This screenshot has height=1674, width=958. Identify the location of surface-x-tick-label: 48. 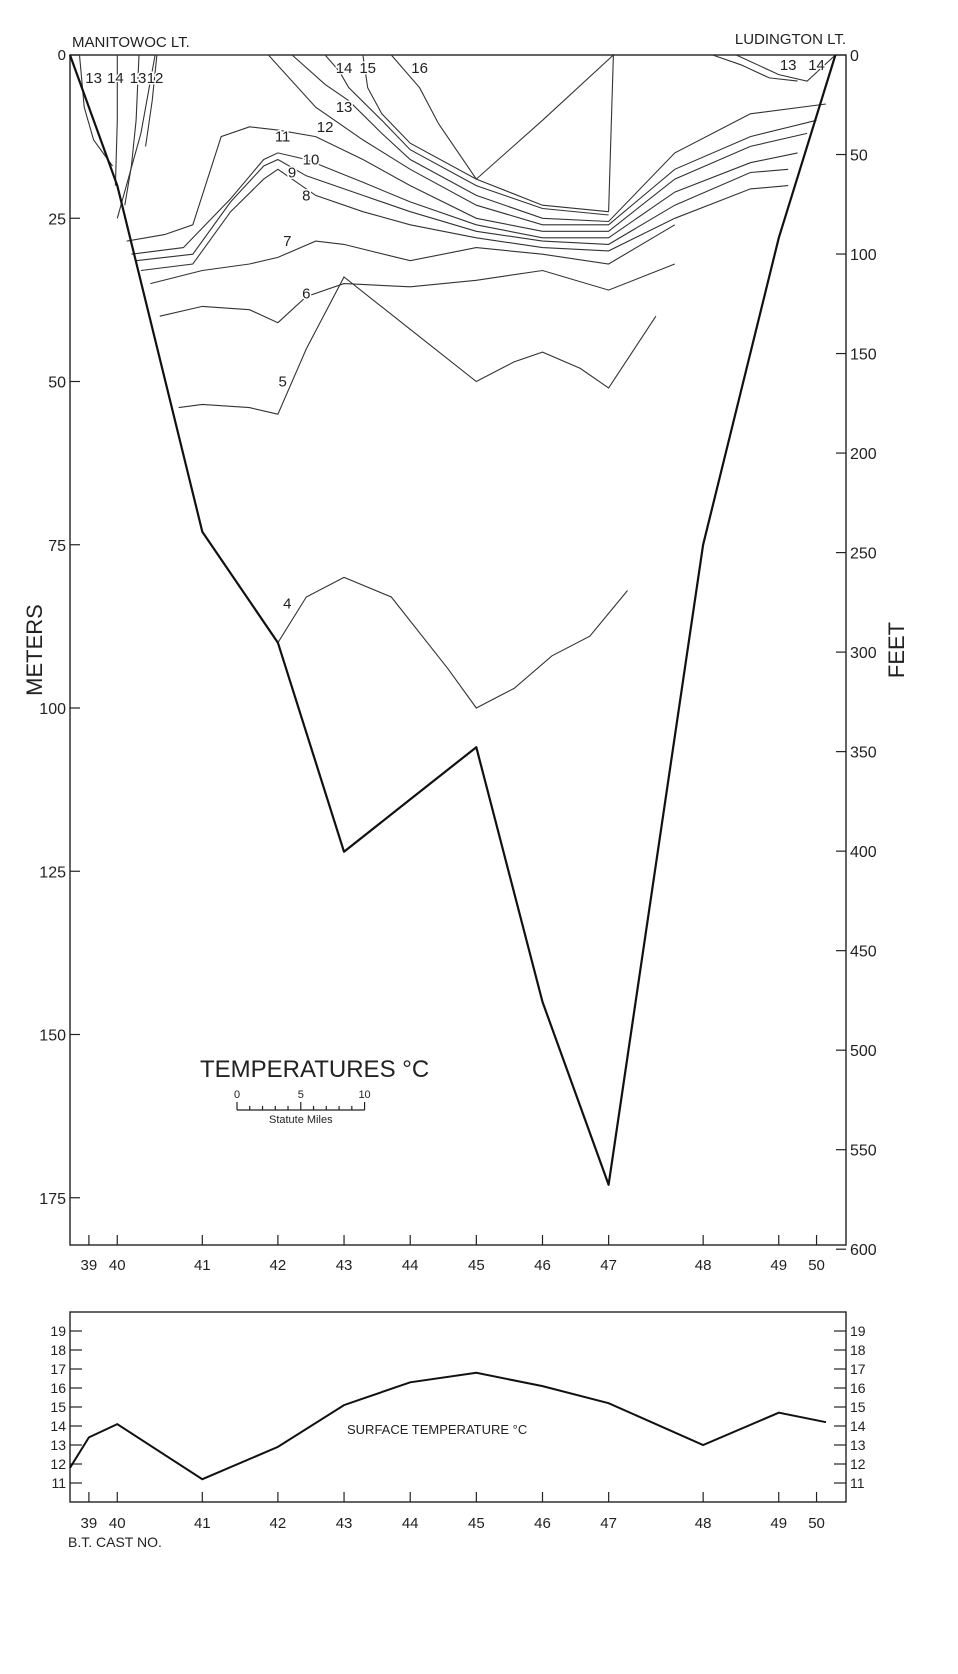
(703, 1523).